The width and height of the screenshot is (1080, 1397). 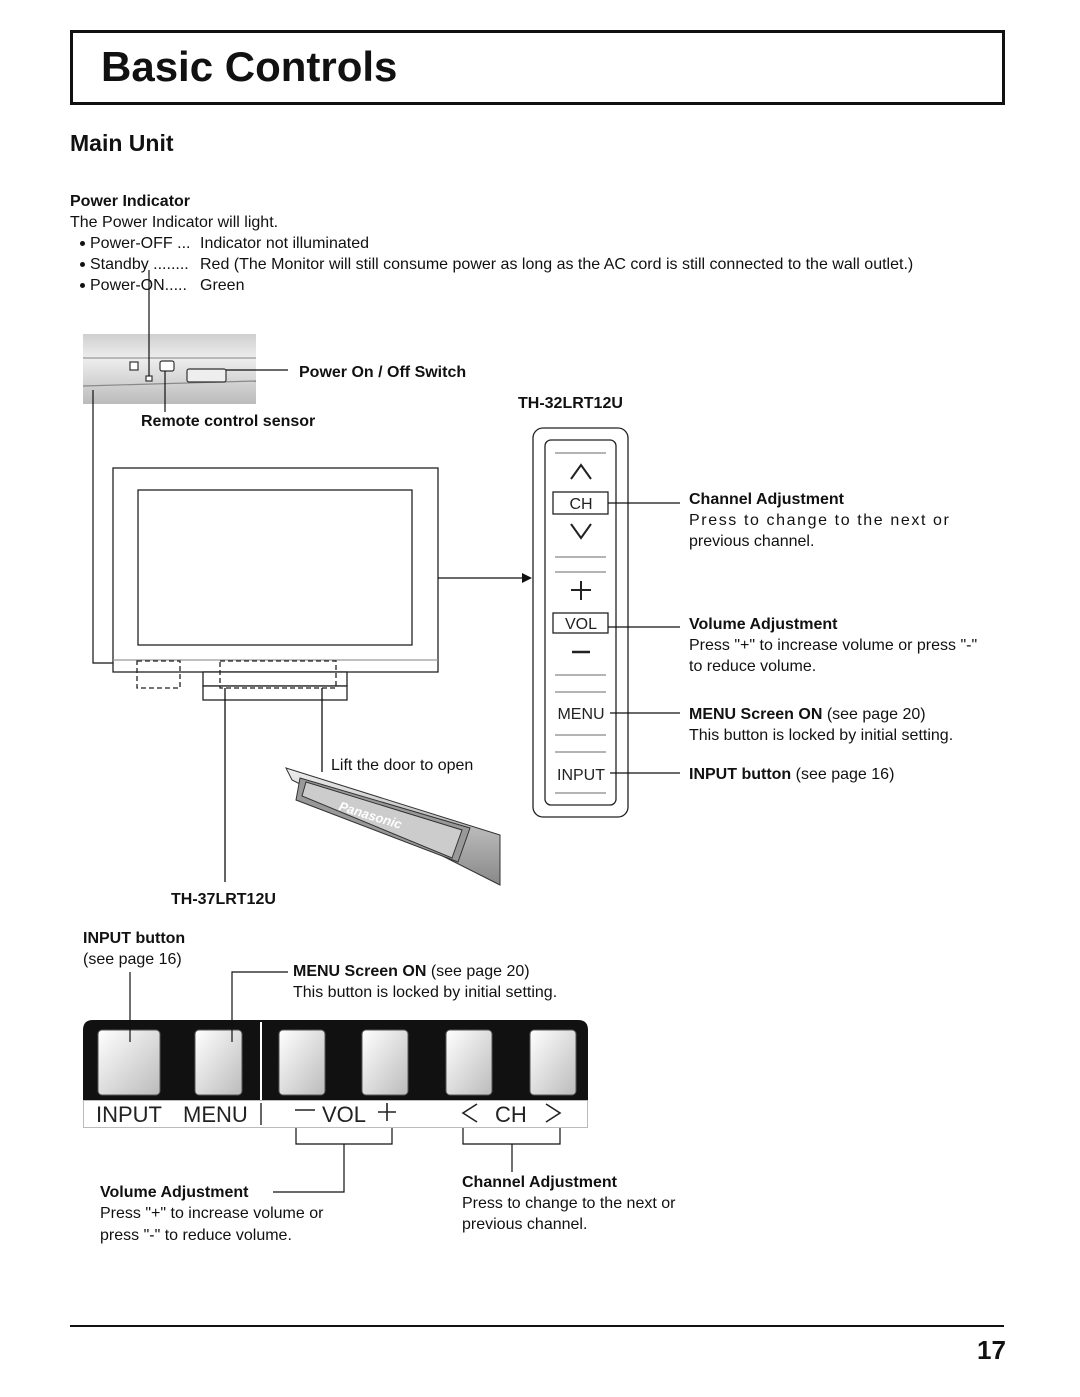 I want to click on button-label: CH, so click(x=580, y=504).